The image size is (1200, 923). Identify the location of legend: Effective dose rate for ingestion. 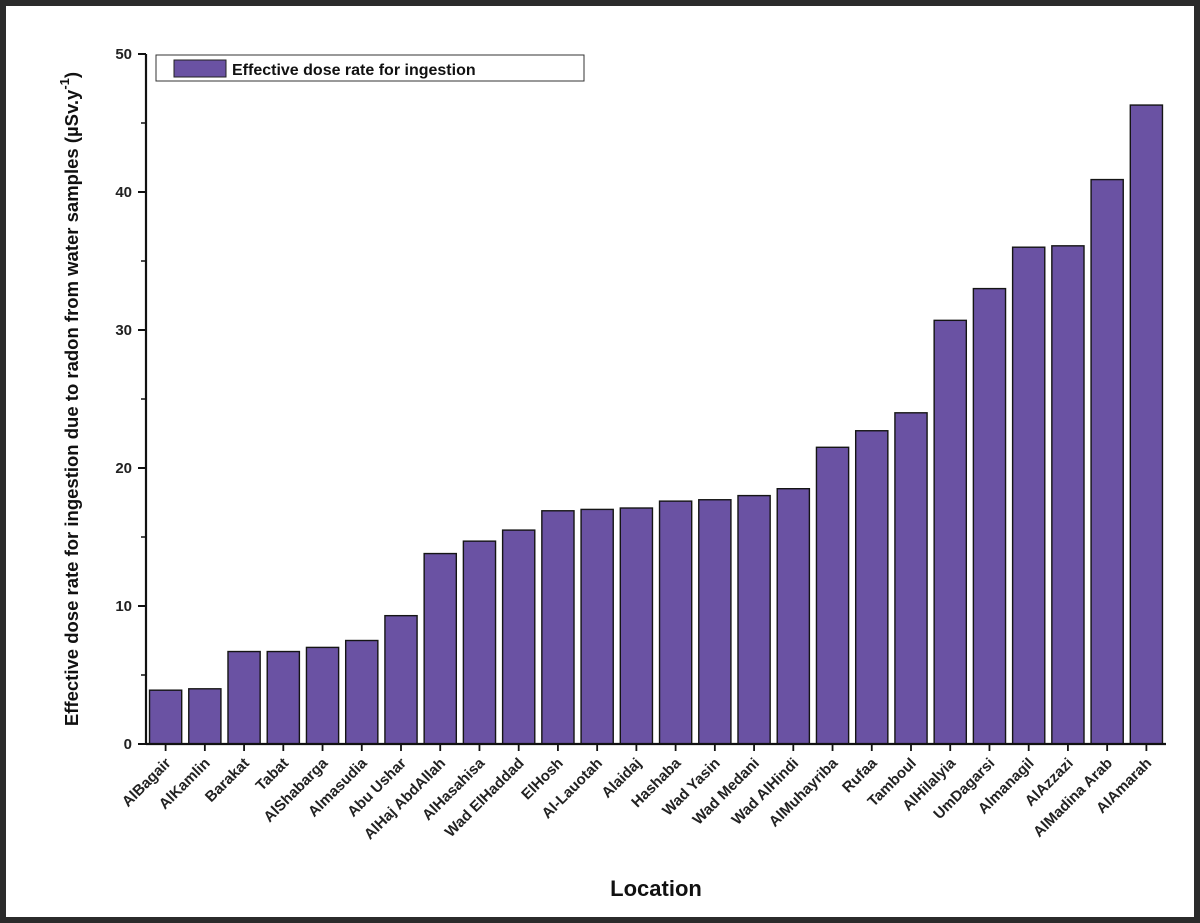
(370, 68).